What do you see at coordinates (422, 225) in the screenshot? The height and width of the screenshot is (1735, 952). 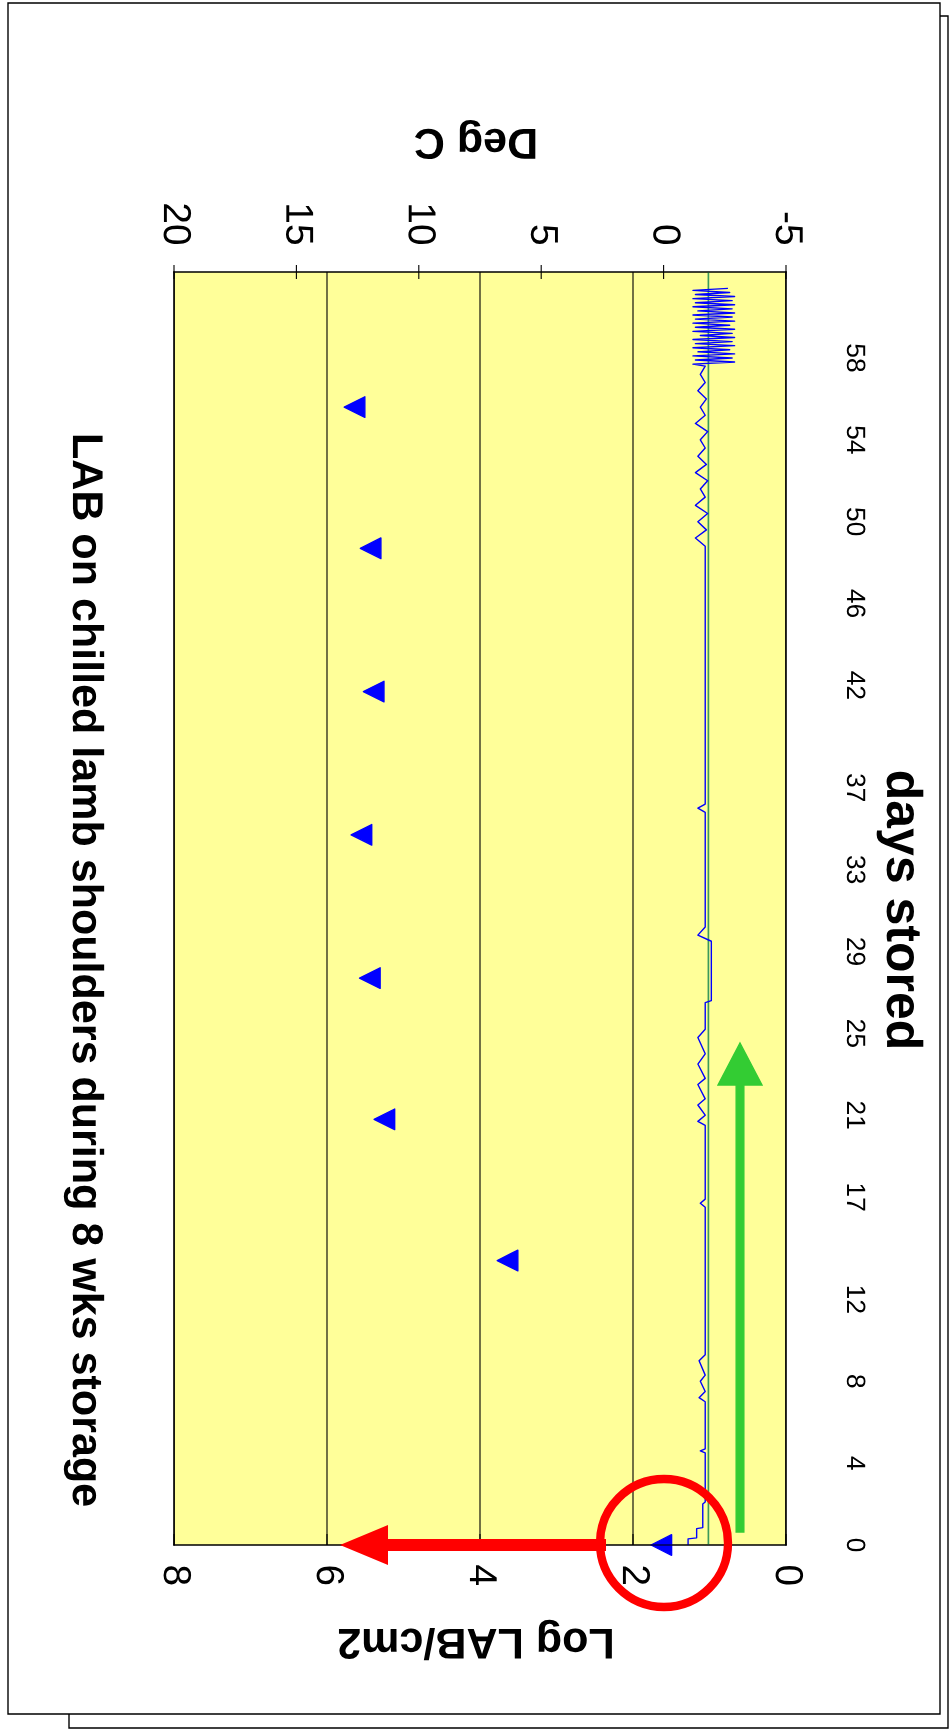 I see `x2-tick-label: 10` at bounding box center [422, 225].